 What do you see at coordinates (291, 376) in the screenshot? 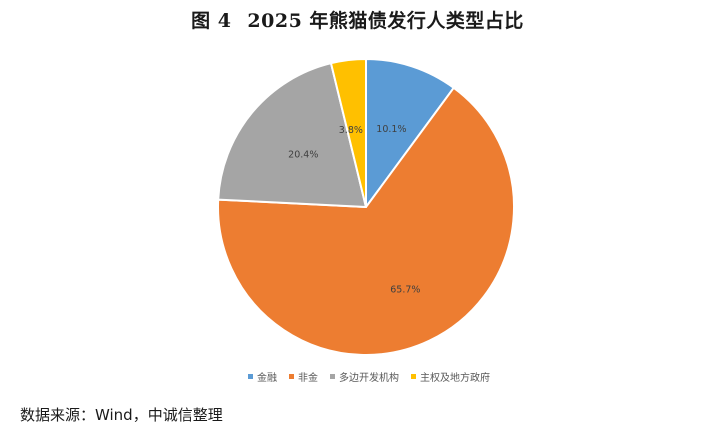
I see `legend-swatch-non-finance` at bounding box center [291, 376].